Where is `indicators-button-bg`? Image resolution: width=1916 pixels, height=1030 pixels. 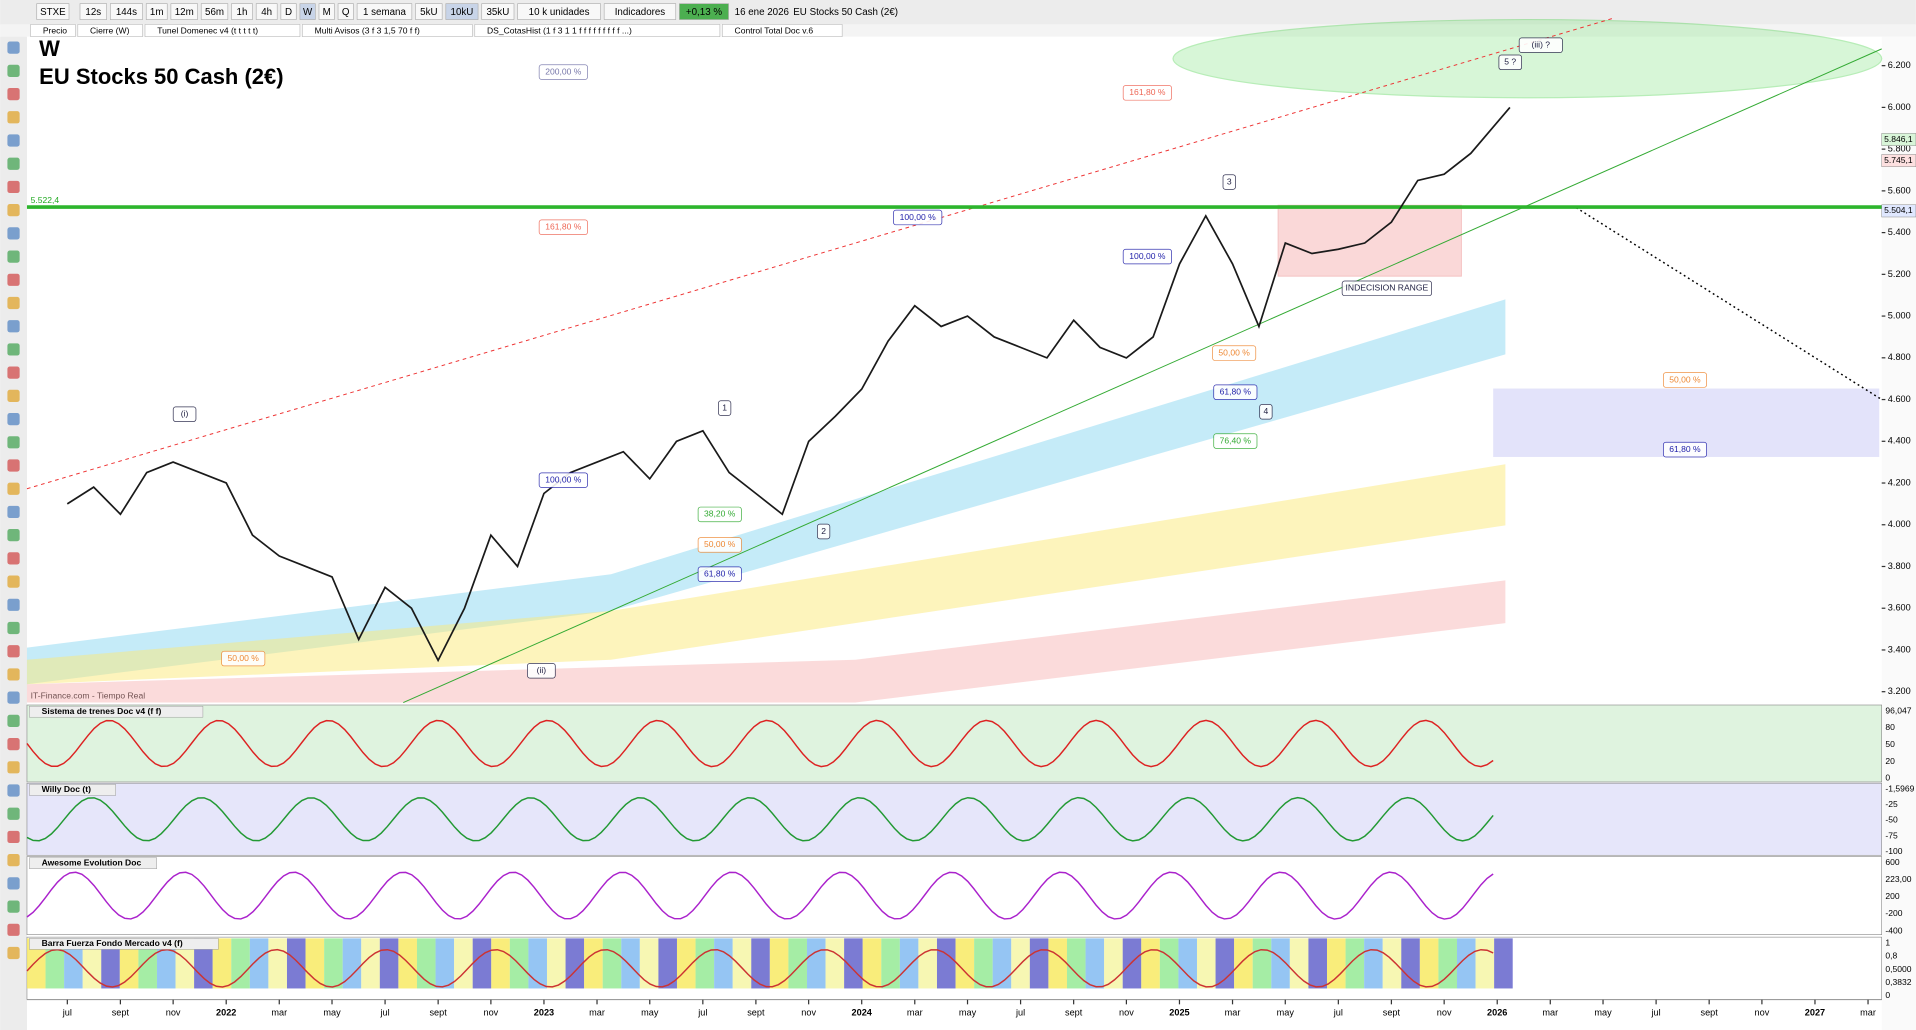
indicators-button-bg is located at coordinates (640, 11).